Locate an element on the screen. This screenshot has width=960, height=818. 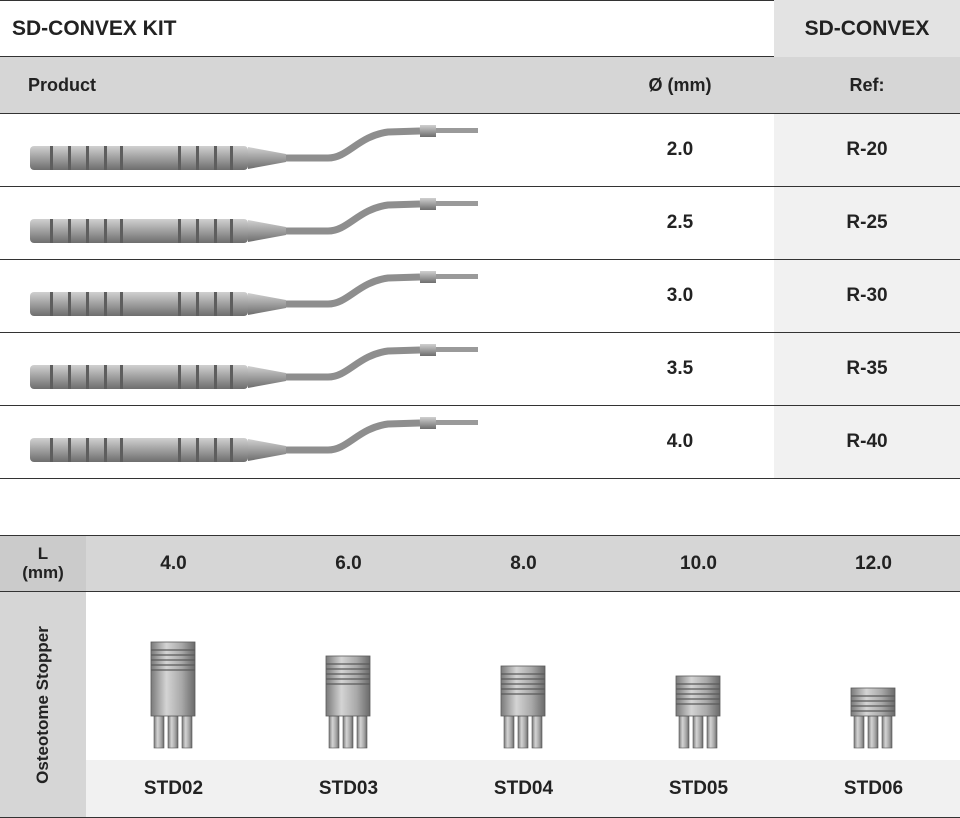
length-value: 12.0 is located at coordinates (873, 563).